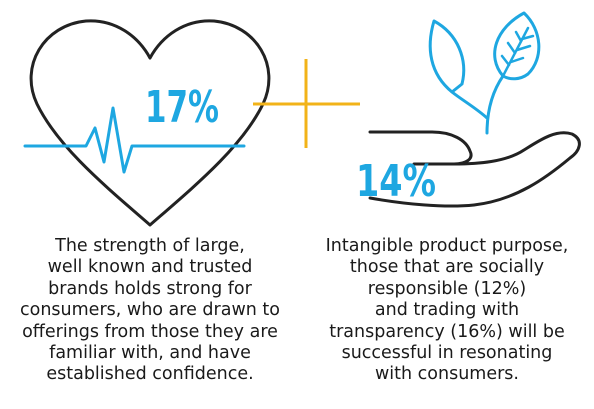 This screenshot has width=594, height=409. Describe the element at coordinates (474, 169) in the screenshot. I see `hand-icon` at that location.